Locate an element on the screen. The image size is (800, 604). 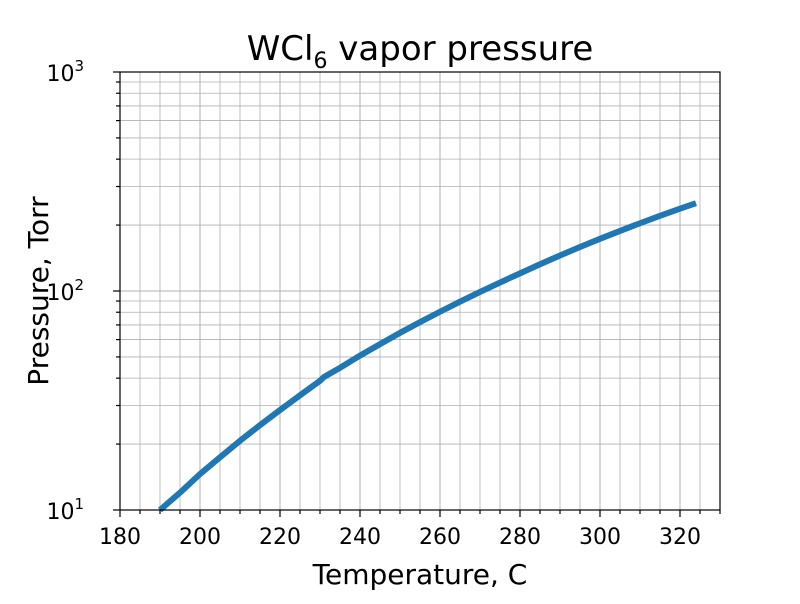
x-tick-label: 220 is located at coordinates (280, 537).